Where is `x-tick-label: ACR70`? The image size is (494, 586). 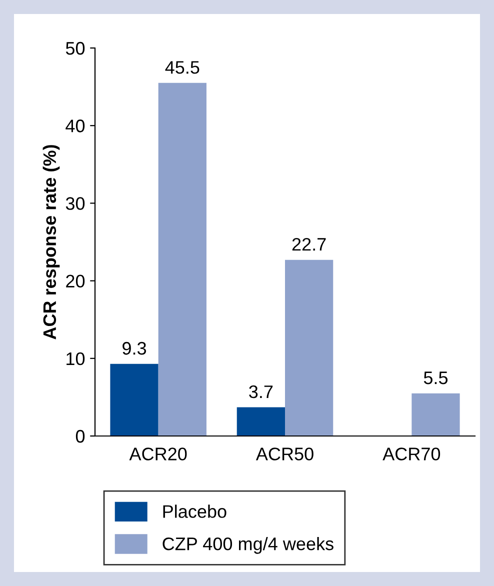
x-tick-label: ACR70 is located at coordinates (411, 454).